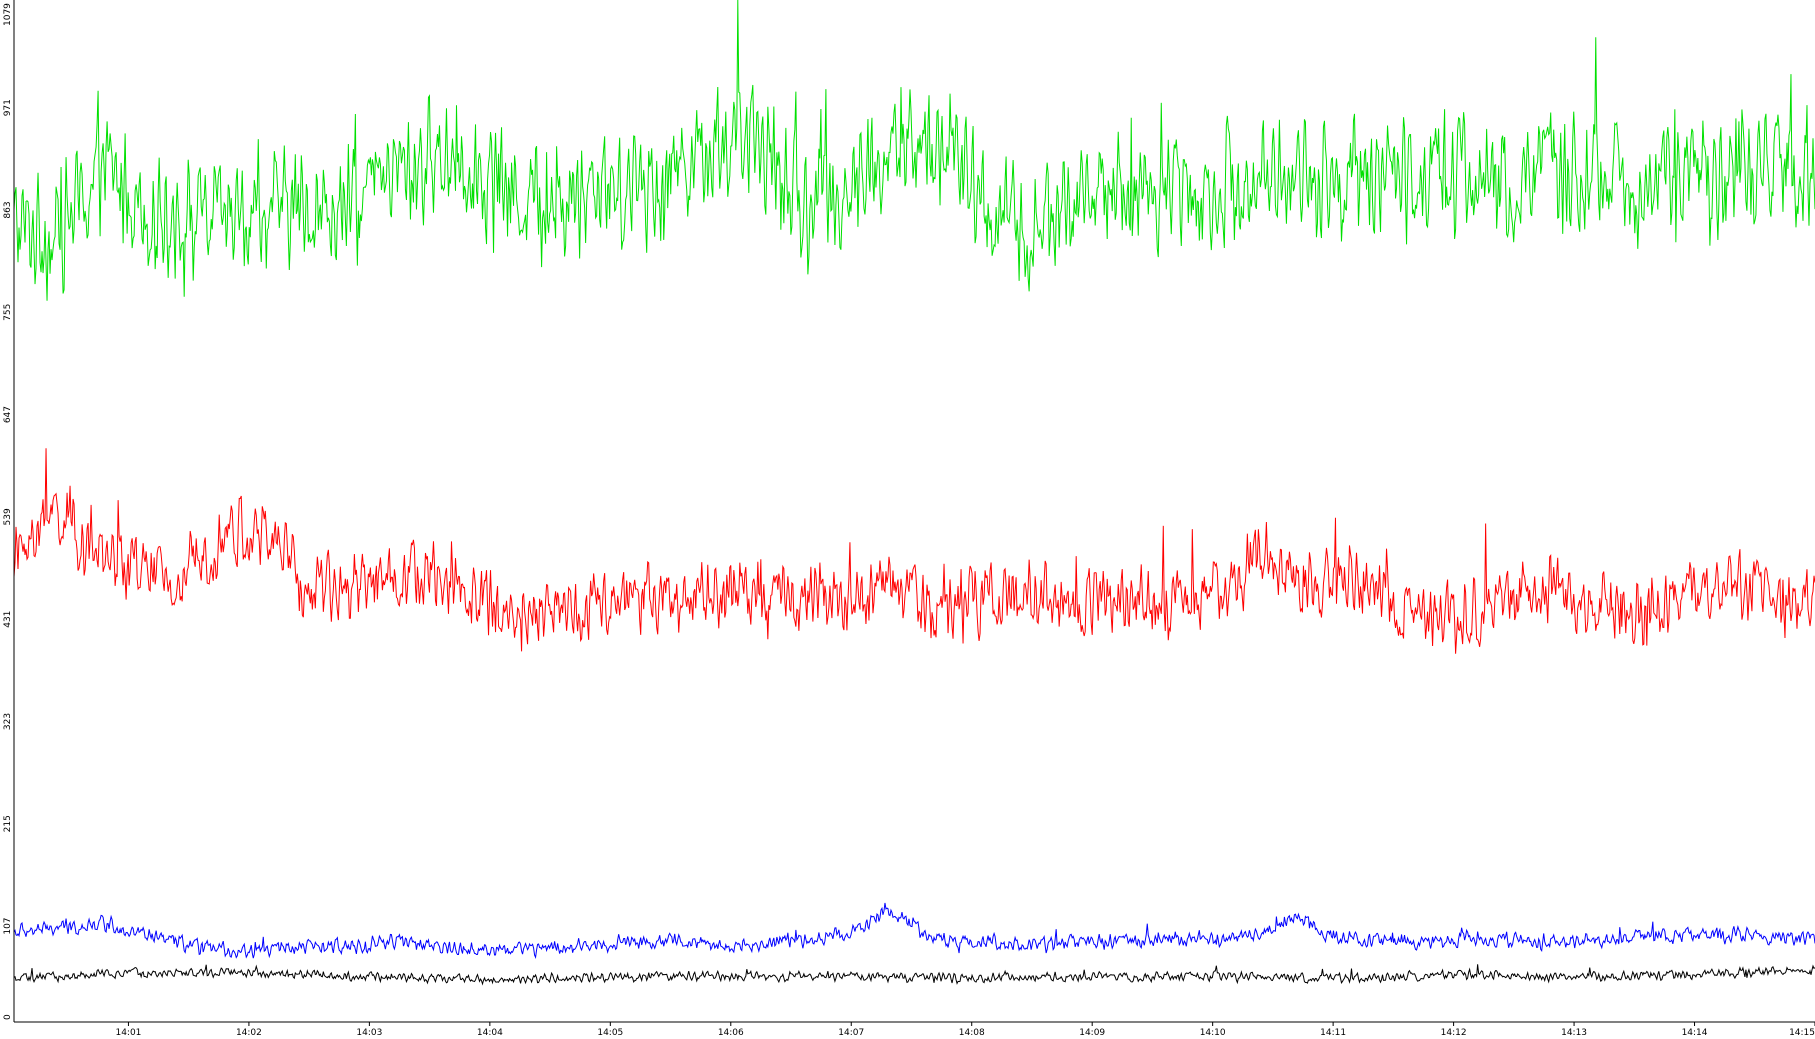 The image size is (1815, 1039). I want to click on x-tick-label: 14:13, so click(1574, 1033).